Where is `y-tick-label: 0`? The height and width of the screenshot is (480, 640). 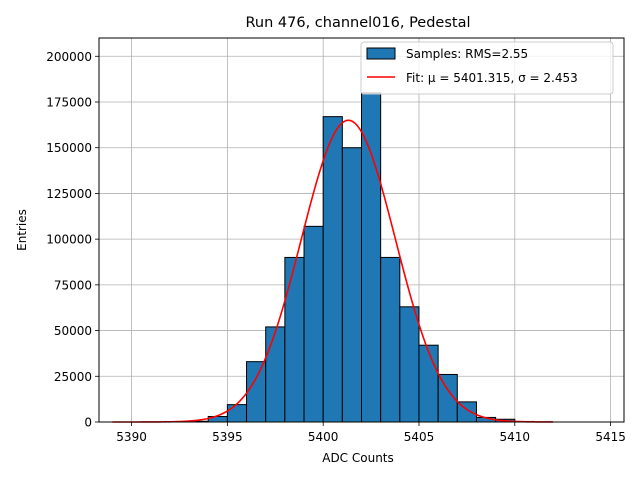
y-tick-label: 0 is located at coordinates (88, 423).